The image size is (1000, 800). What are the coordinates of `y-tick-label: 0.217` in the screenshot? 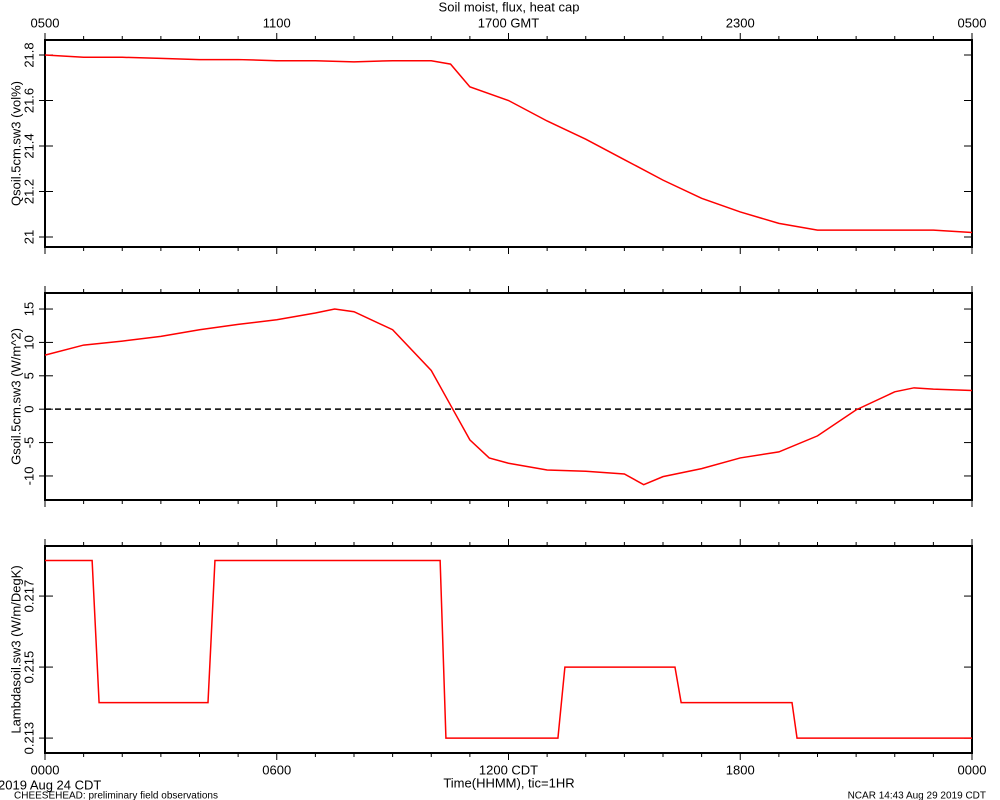 It's located at (28, 596).